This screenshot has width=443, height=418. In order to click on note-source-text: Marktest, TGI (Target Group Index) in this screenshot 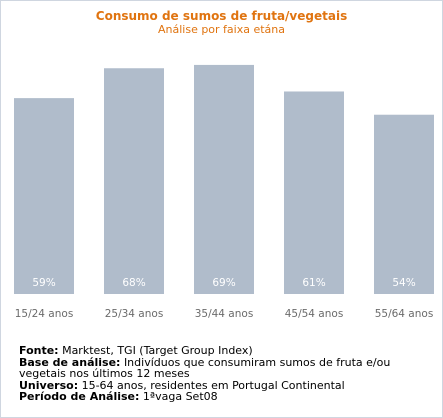, I will do `click(157, 350)`.